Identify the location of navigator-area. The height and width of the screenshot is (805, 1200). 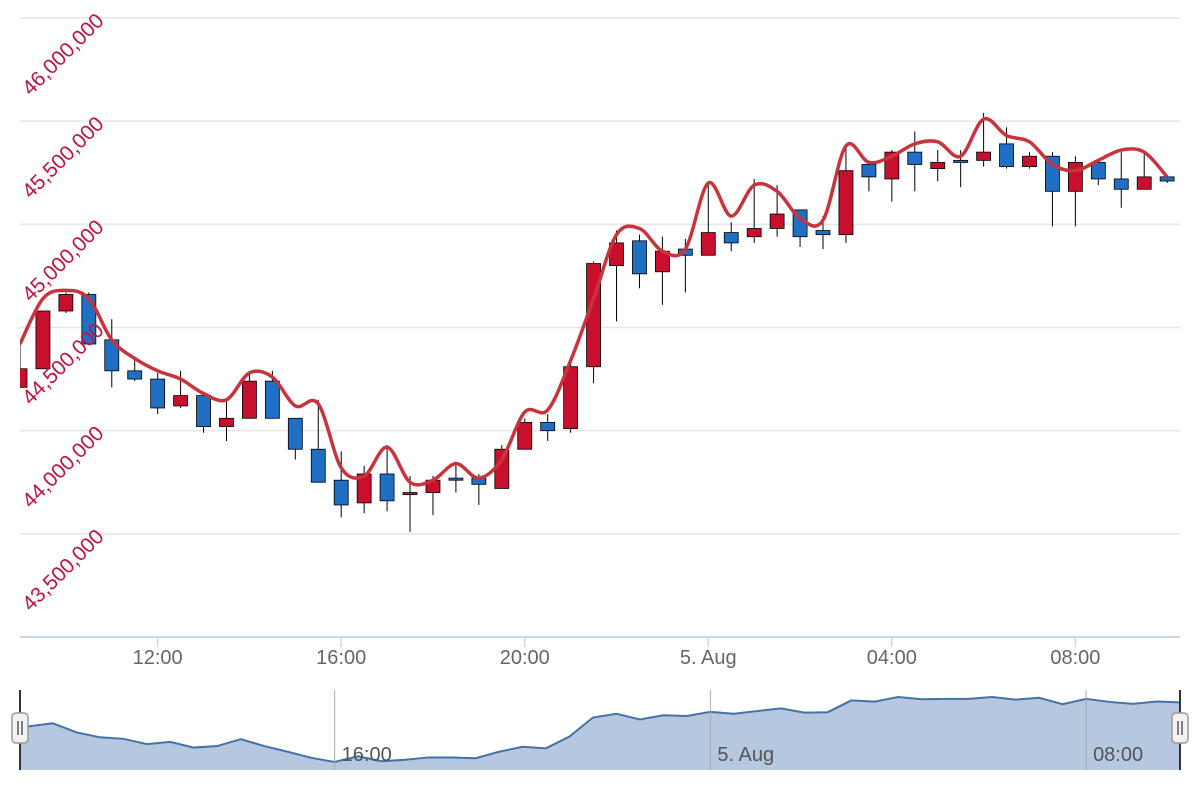
(600, 733).